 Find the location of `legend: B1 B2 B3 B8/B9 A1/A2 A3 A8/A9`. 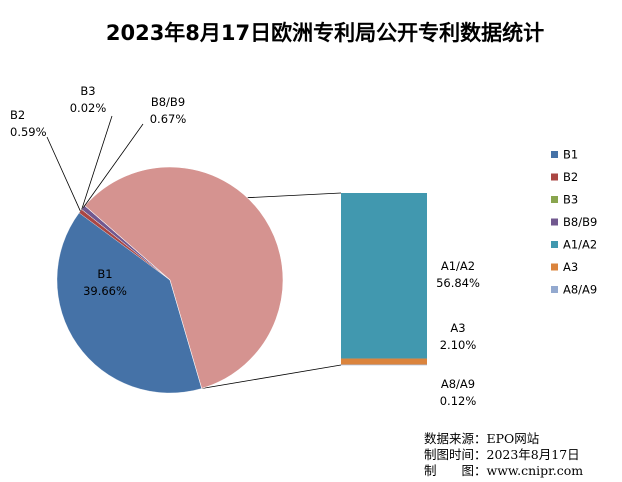

legend: B1 B2 B3 B8/B9 A1/A2 A3 A8/A9 is located at coordinates (574, 222).